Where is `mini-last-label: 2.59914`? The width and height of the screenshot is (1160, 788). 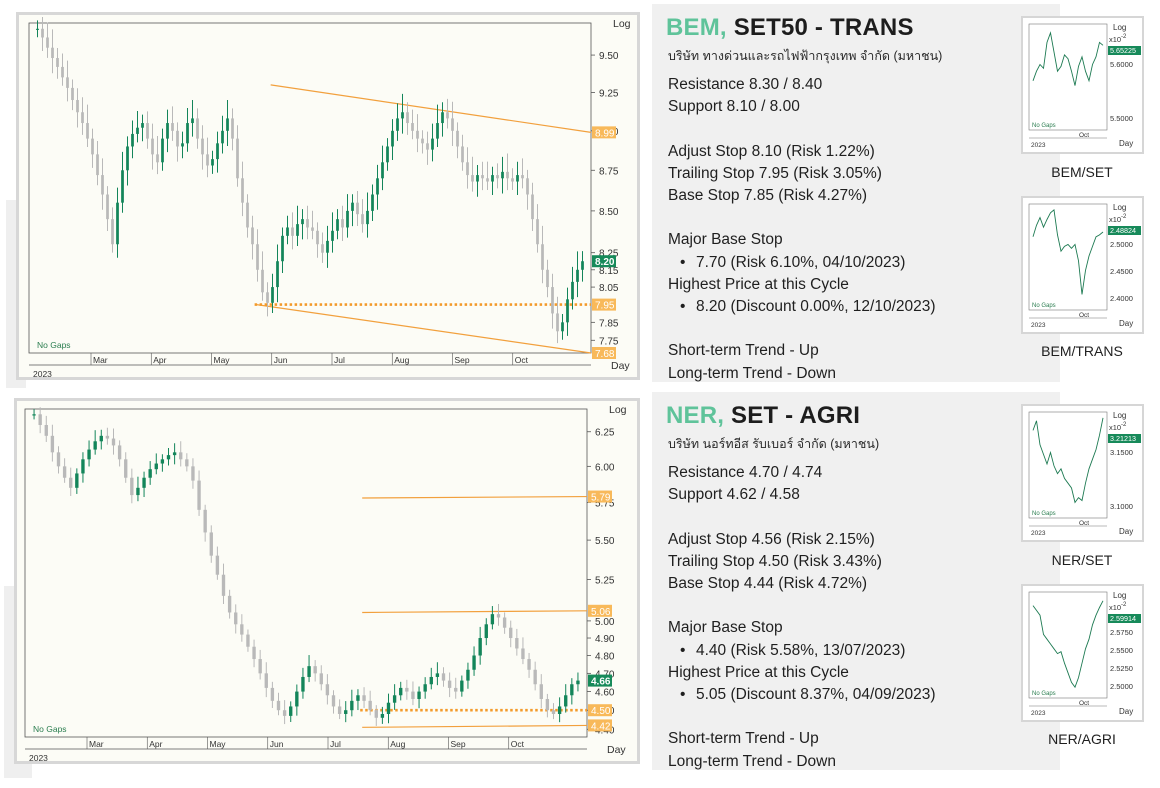 mini-last-label: 2.59914 is located at coordinates (1123, 618).